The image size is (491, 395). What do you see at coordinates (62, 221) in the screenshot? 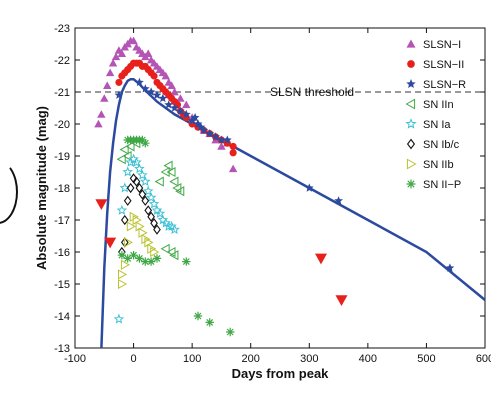
I see `y-tick-label: -17` at bounding box center [62, 221].